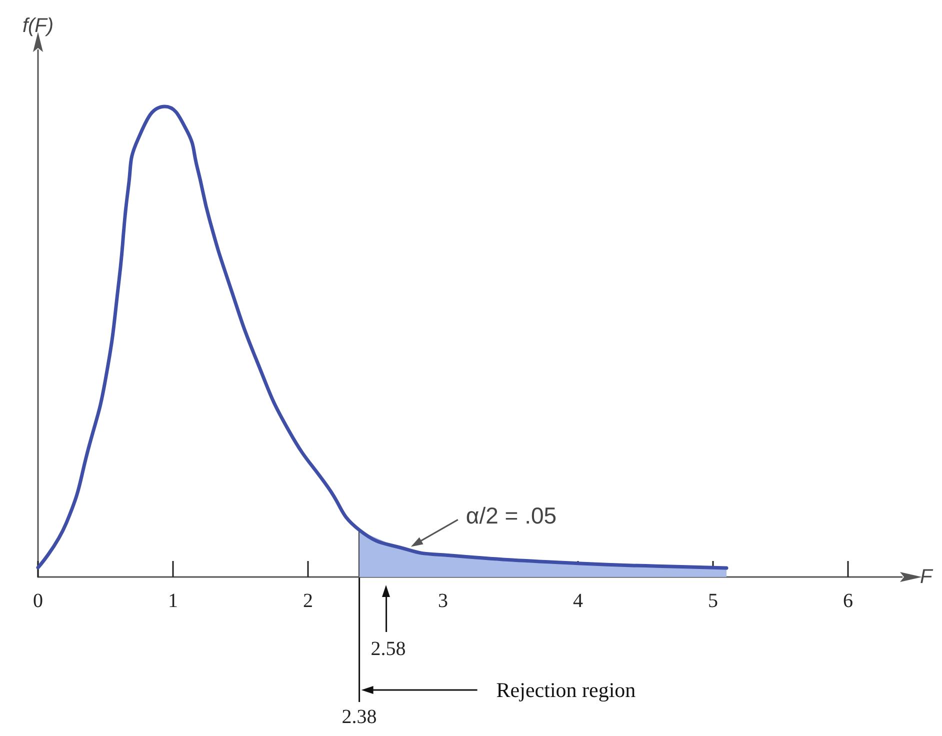  What do you see at coordinates (38, 601) in the screenshot?
I see `x-tick-label: 0` at bounding box center [38, 601].